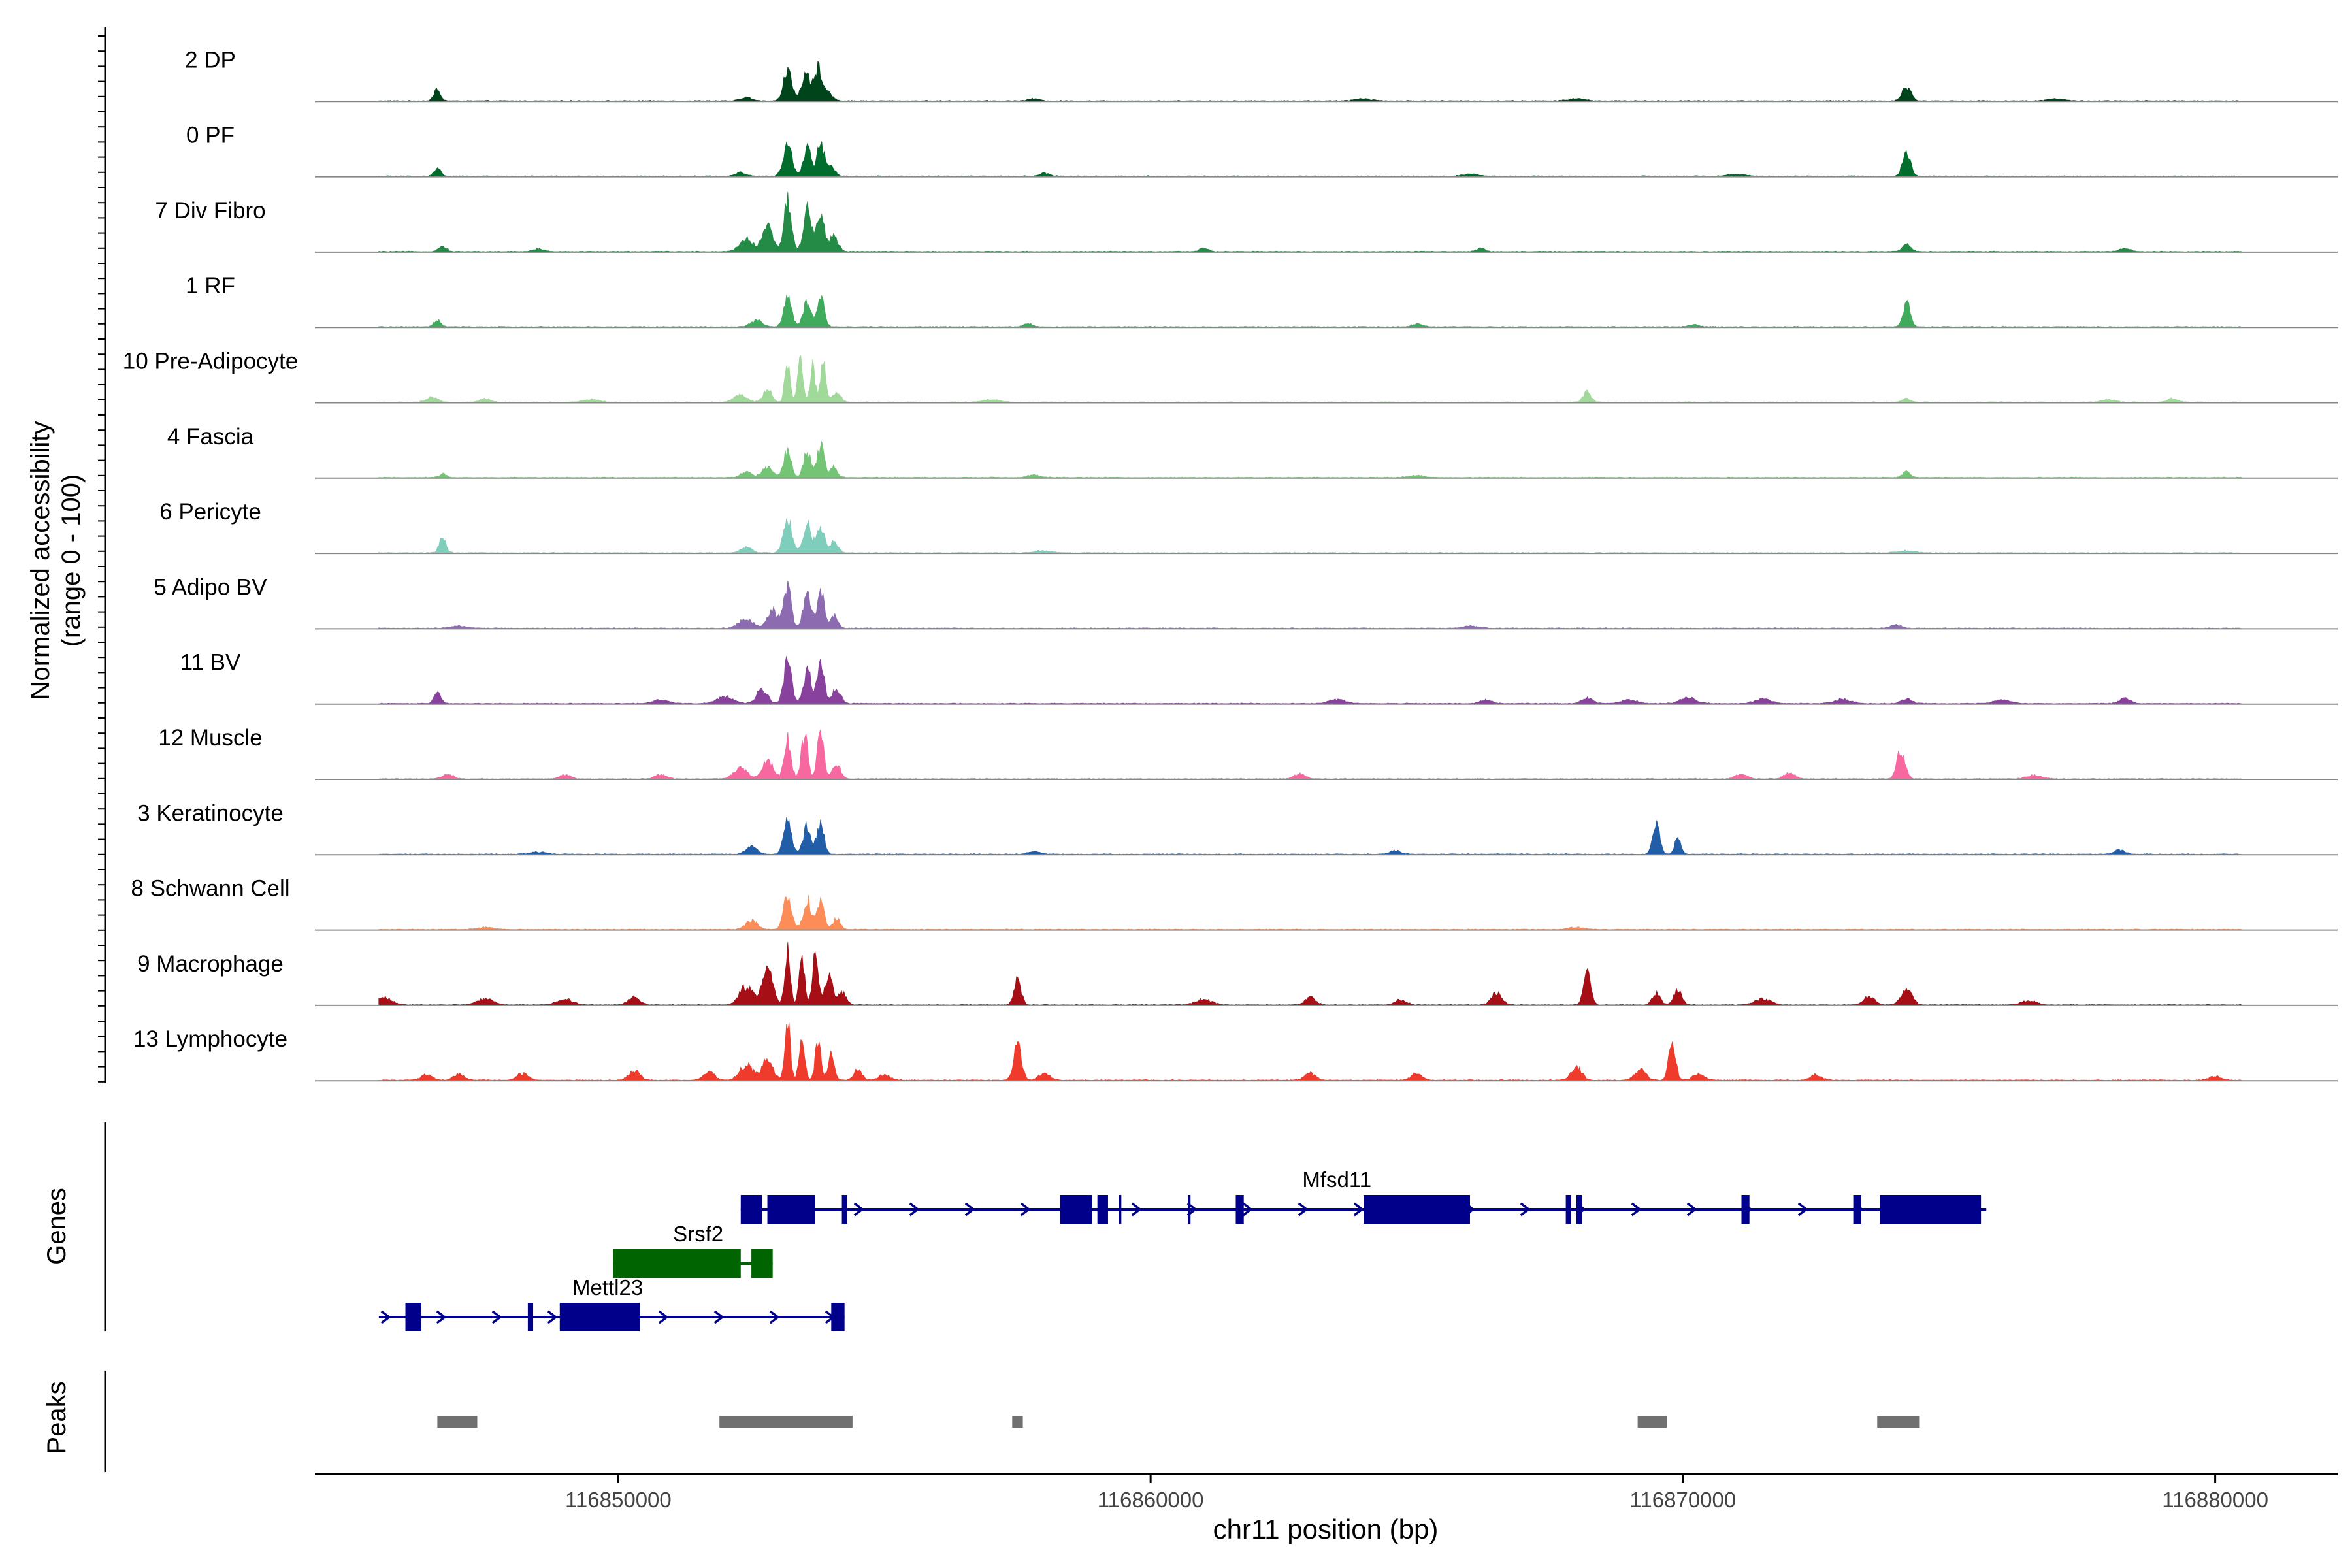 This screenshot has height=1568, width=2352. Describe the element at coordinates (618, 1500) in the screenshot. I see `x-tick-label: 116850000` at that location.